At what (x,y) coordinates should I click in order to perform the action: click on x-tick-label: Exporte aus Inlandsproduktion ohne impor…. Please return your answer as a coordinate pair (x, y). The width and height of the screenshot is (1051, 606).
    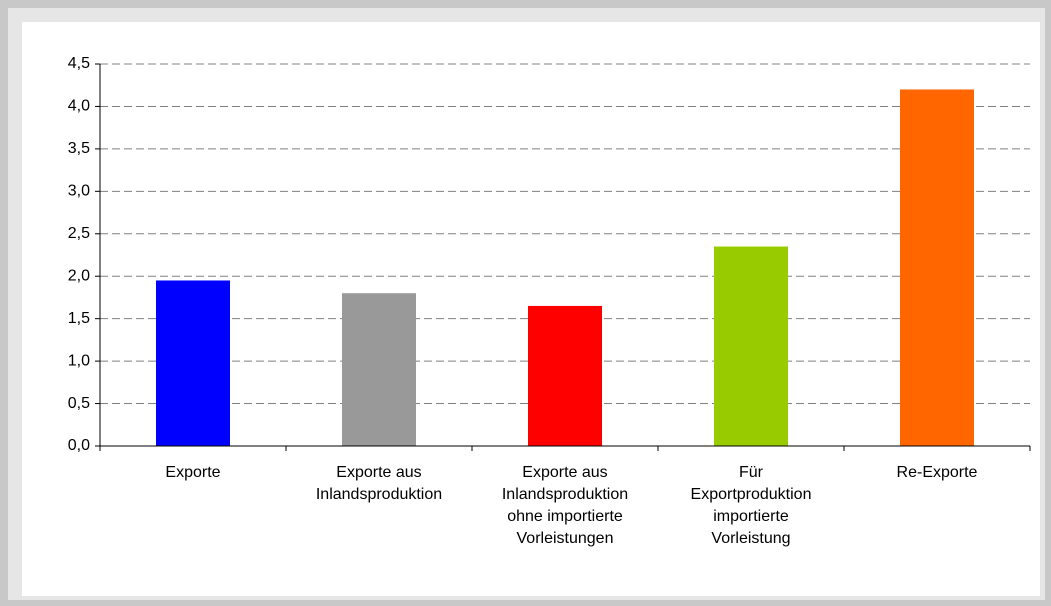
    Looking at the image, I should click on (565, 505).